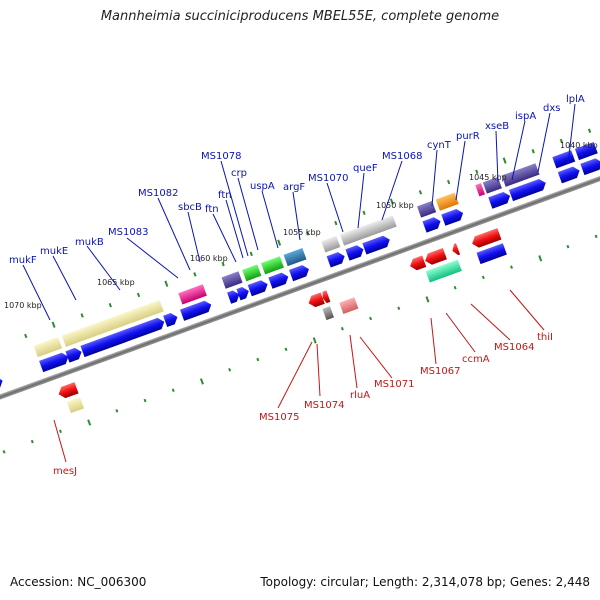 The image size is (600, 600). Describe the element at coordinates (394, 384) in the screenshot. I see `gene-label: MS1071` at that location.